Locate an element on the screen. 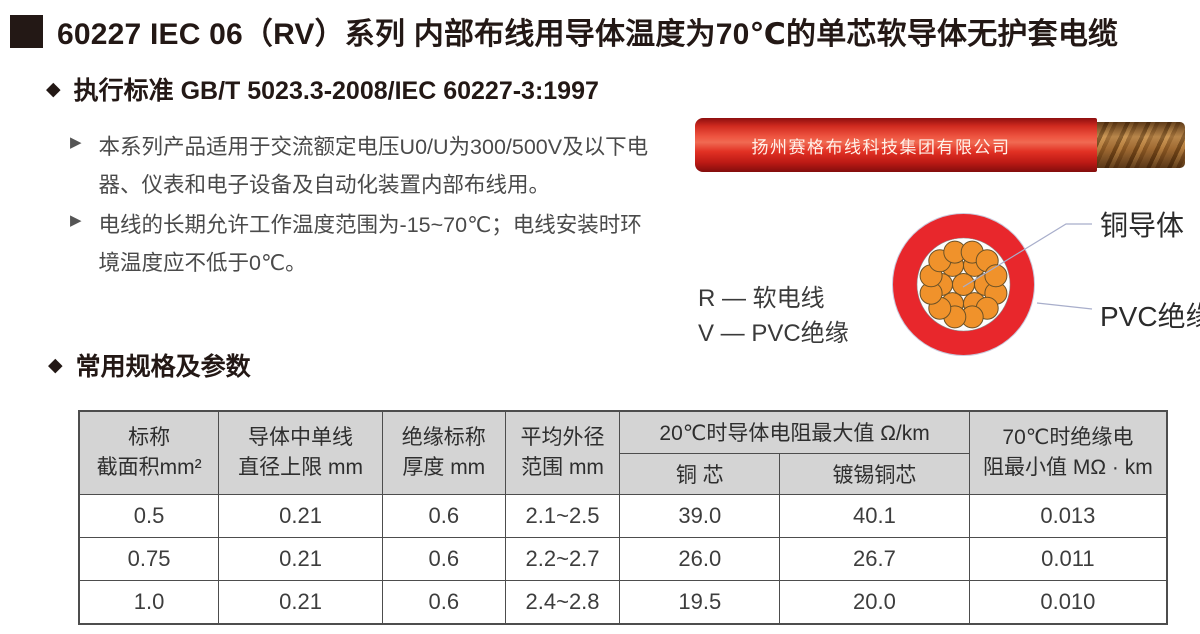  callout-lines is located at coordinates (1027, 266).